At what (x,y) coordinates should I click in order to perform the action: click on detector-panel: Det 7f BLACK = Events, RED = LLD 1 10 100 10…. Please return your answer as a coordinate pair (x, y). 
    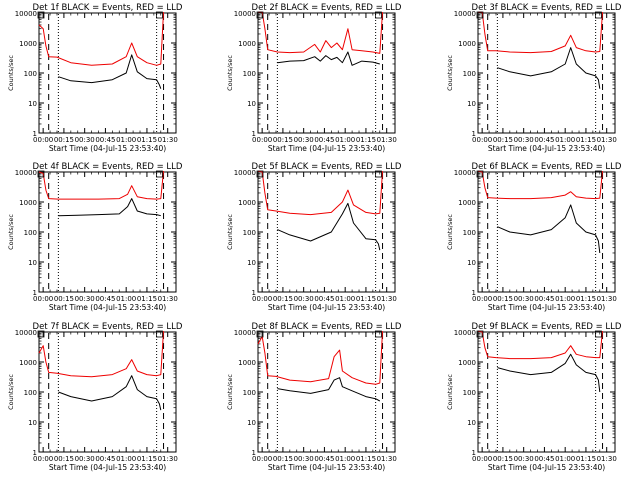
    Looking at the image, I should click on (95, 397).